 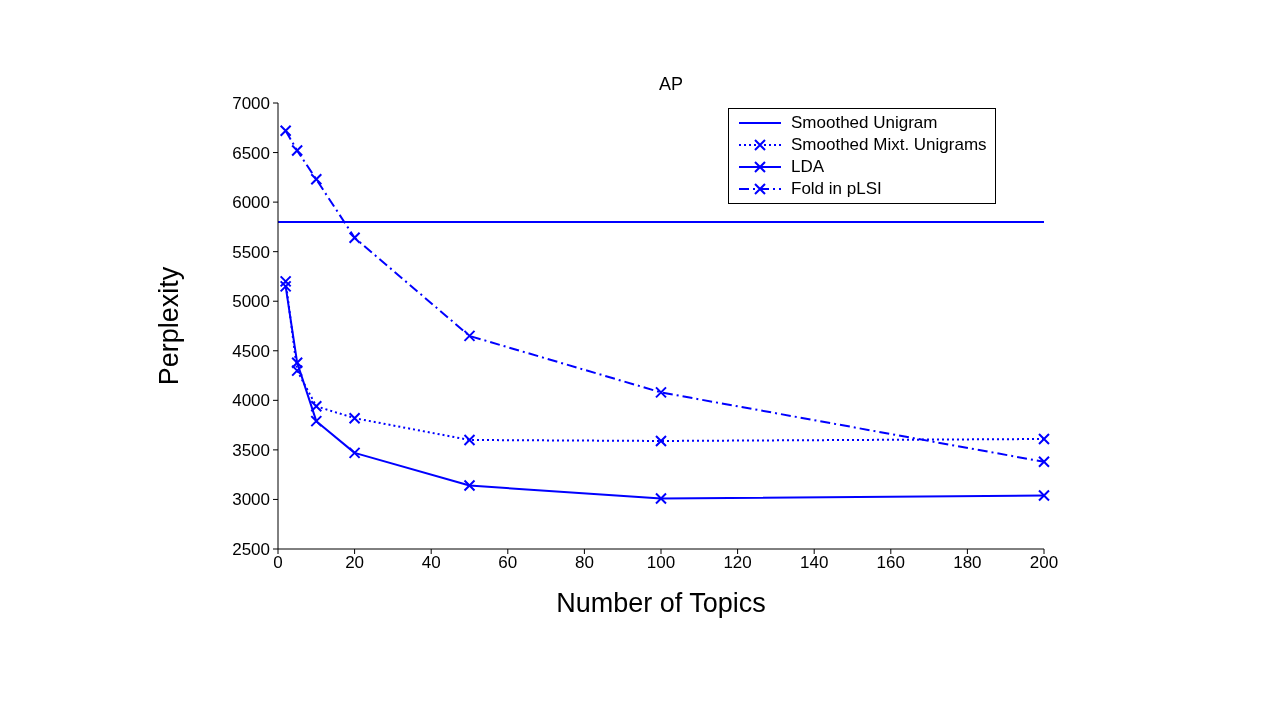 I want to click on chart-title: AP, so click(x=671, y=84).